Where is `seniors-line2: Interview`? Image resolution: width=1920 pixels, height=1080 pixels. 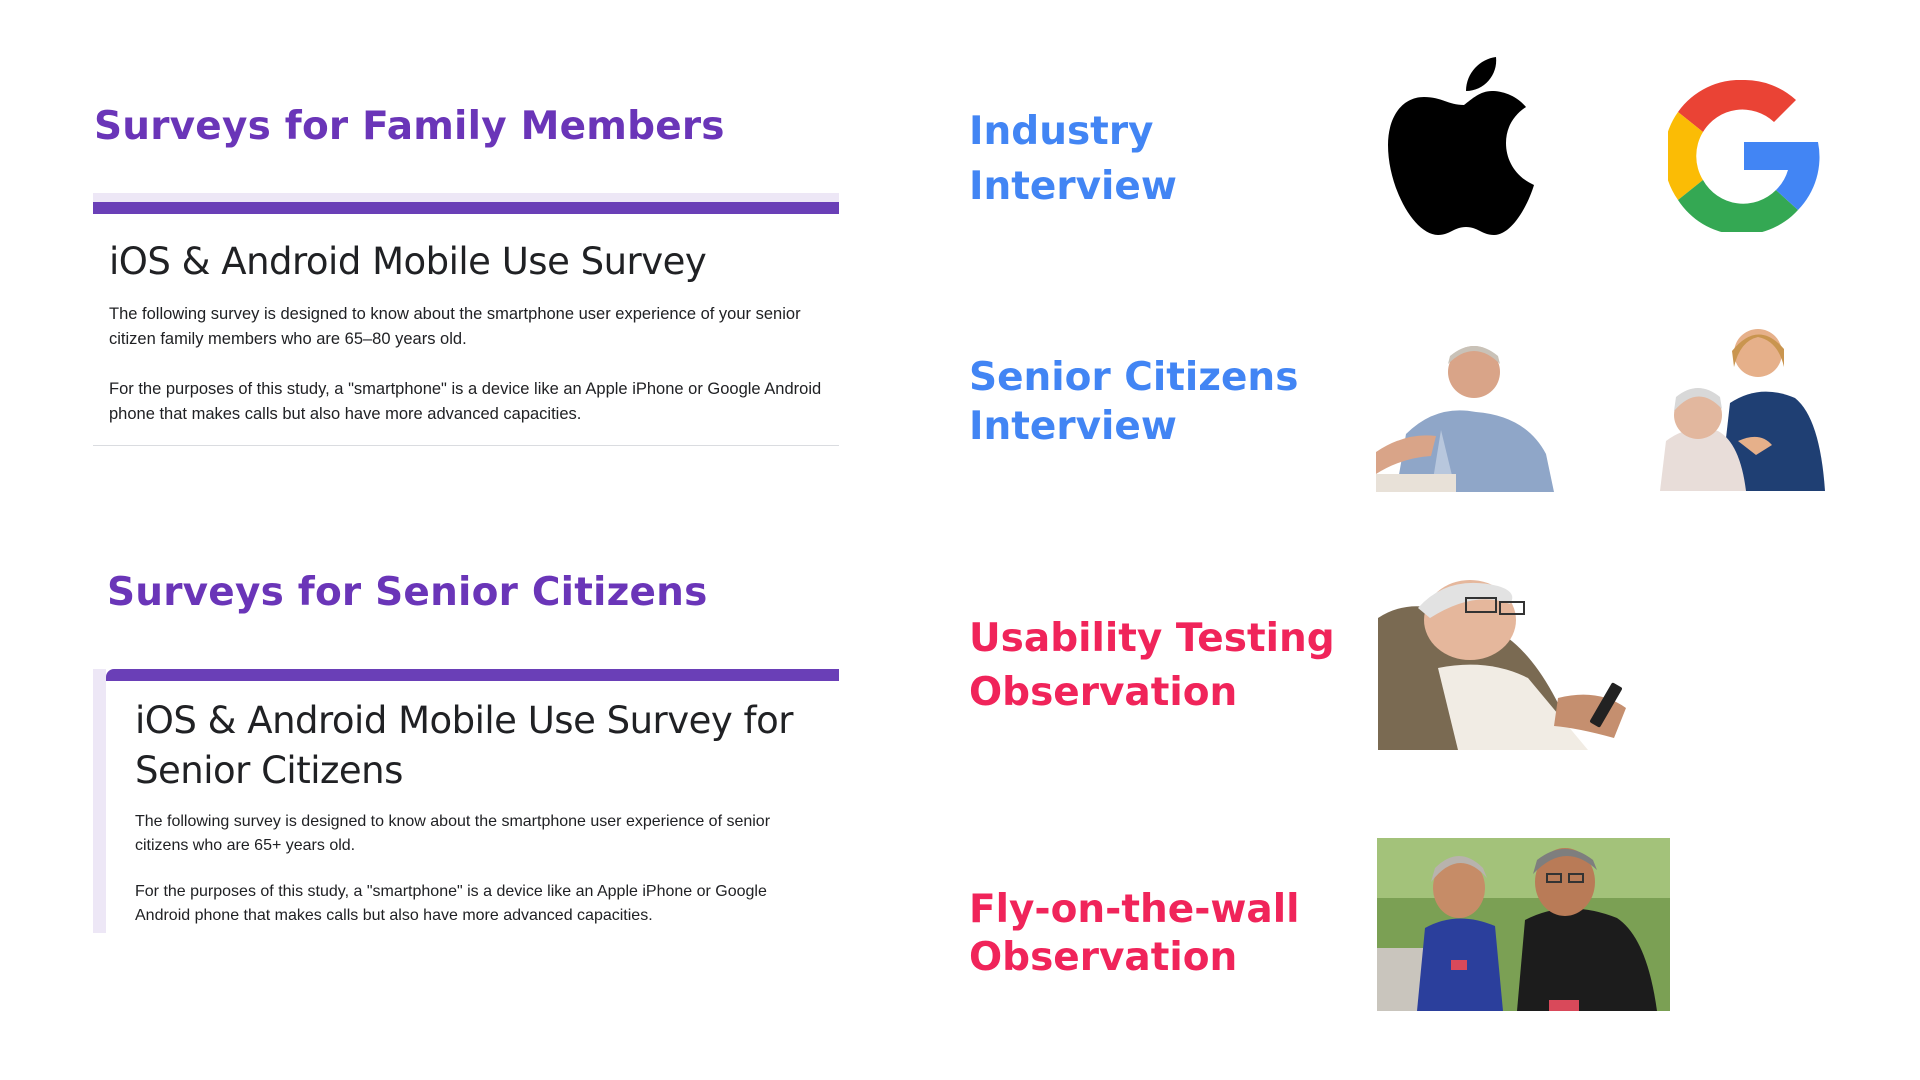
seniors-line2: Interview is located at coordinates (1073, 426).